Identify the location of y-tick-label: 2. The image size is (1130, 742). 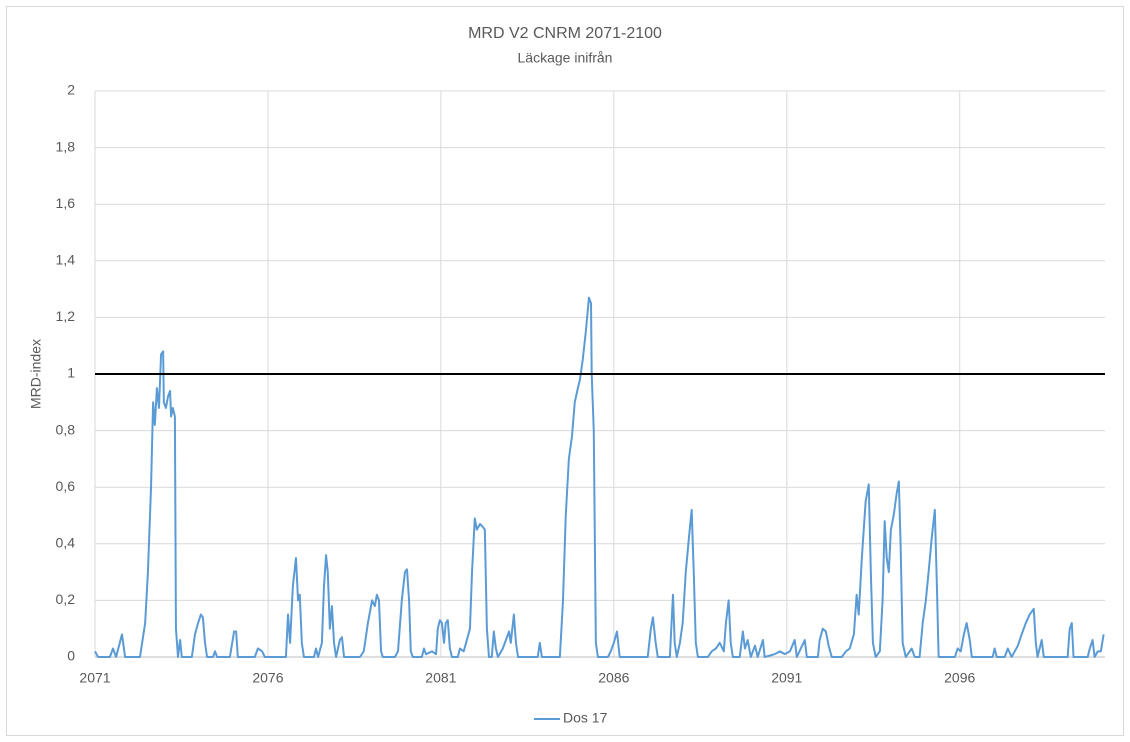
(71, 90).